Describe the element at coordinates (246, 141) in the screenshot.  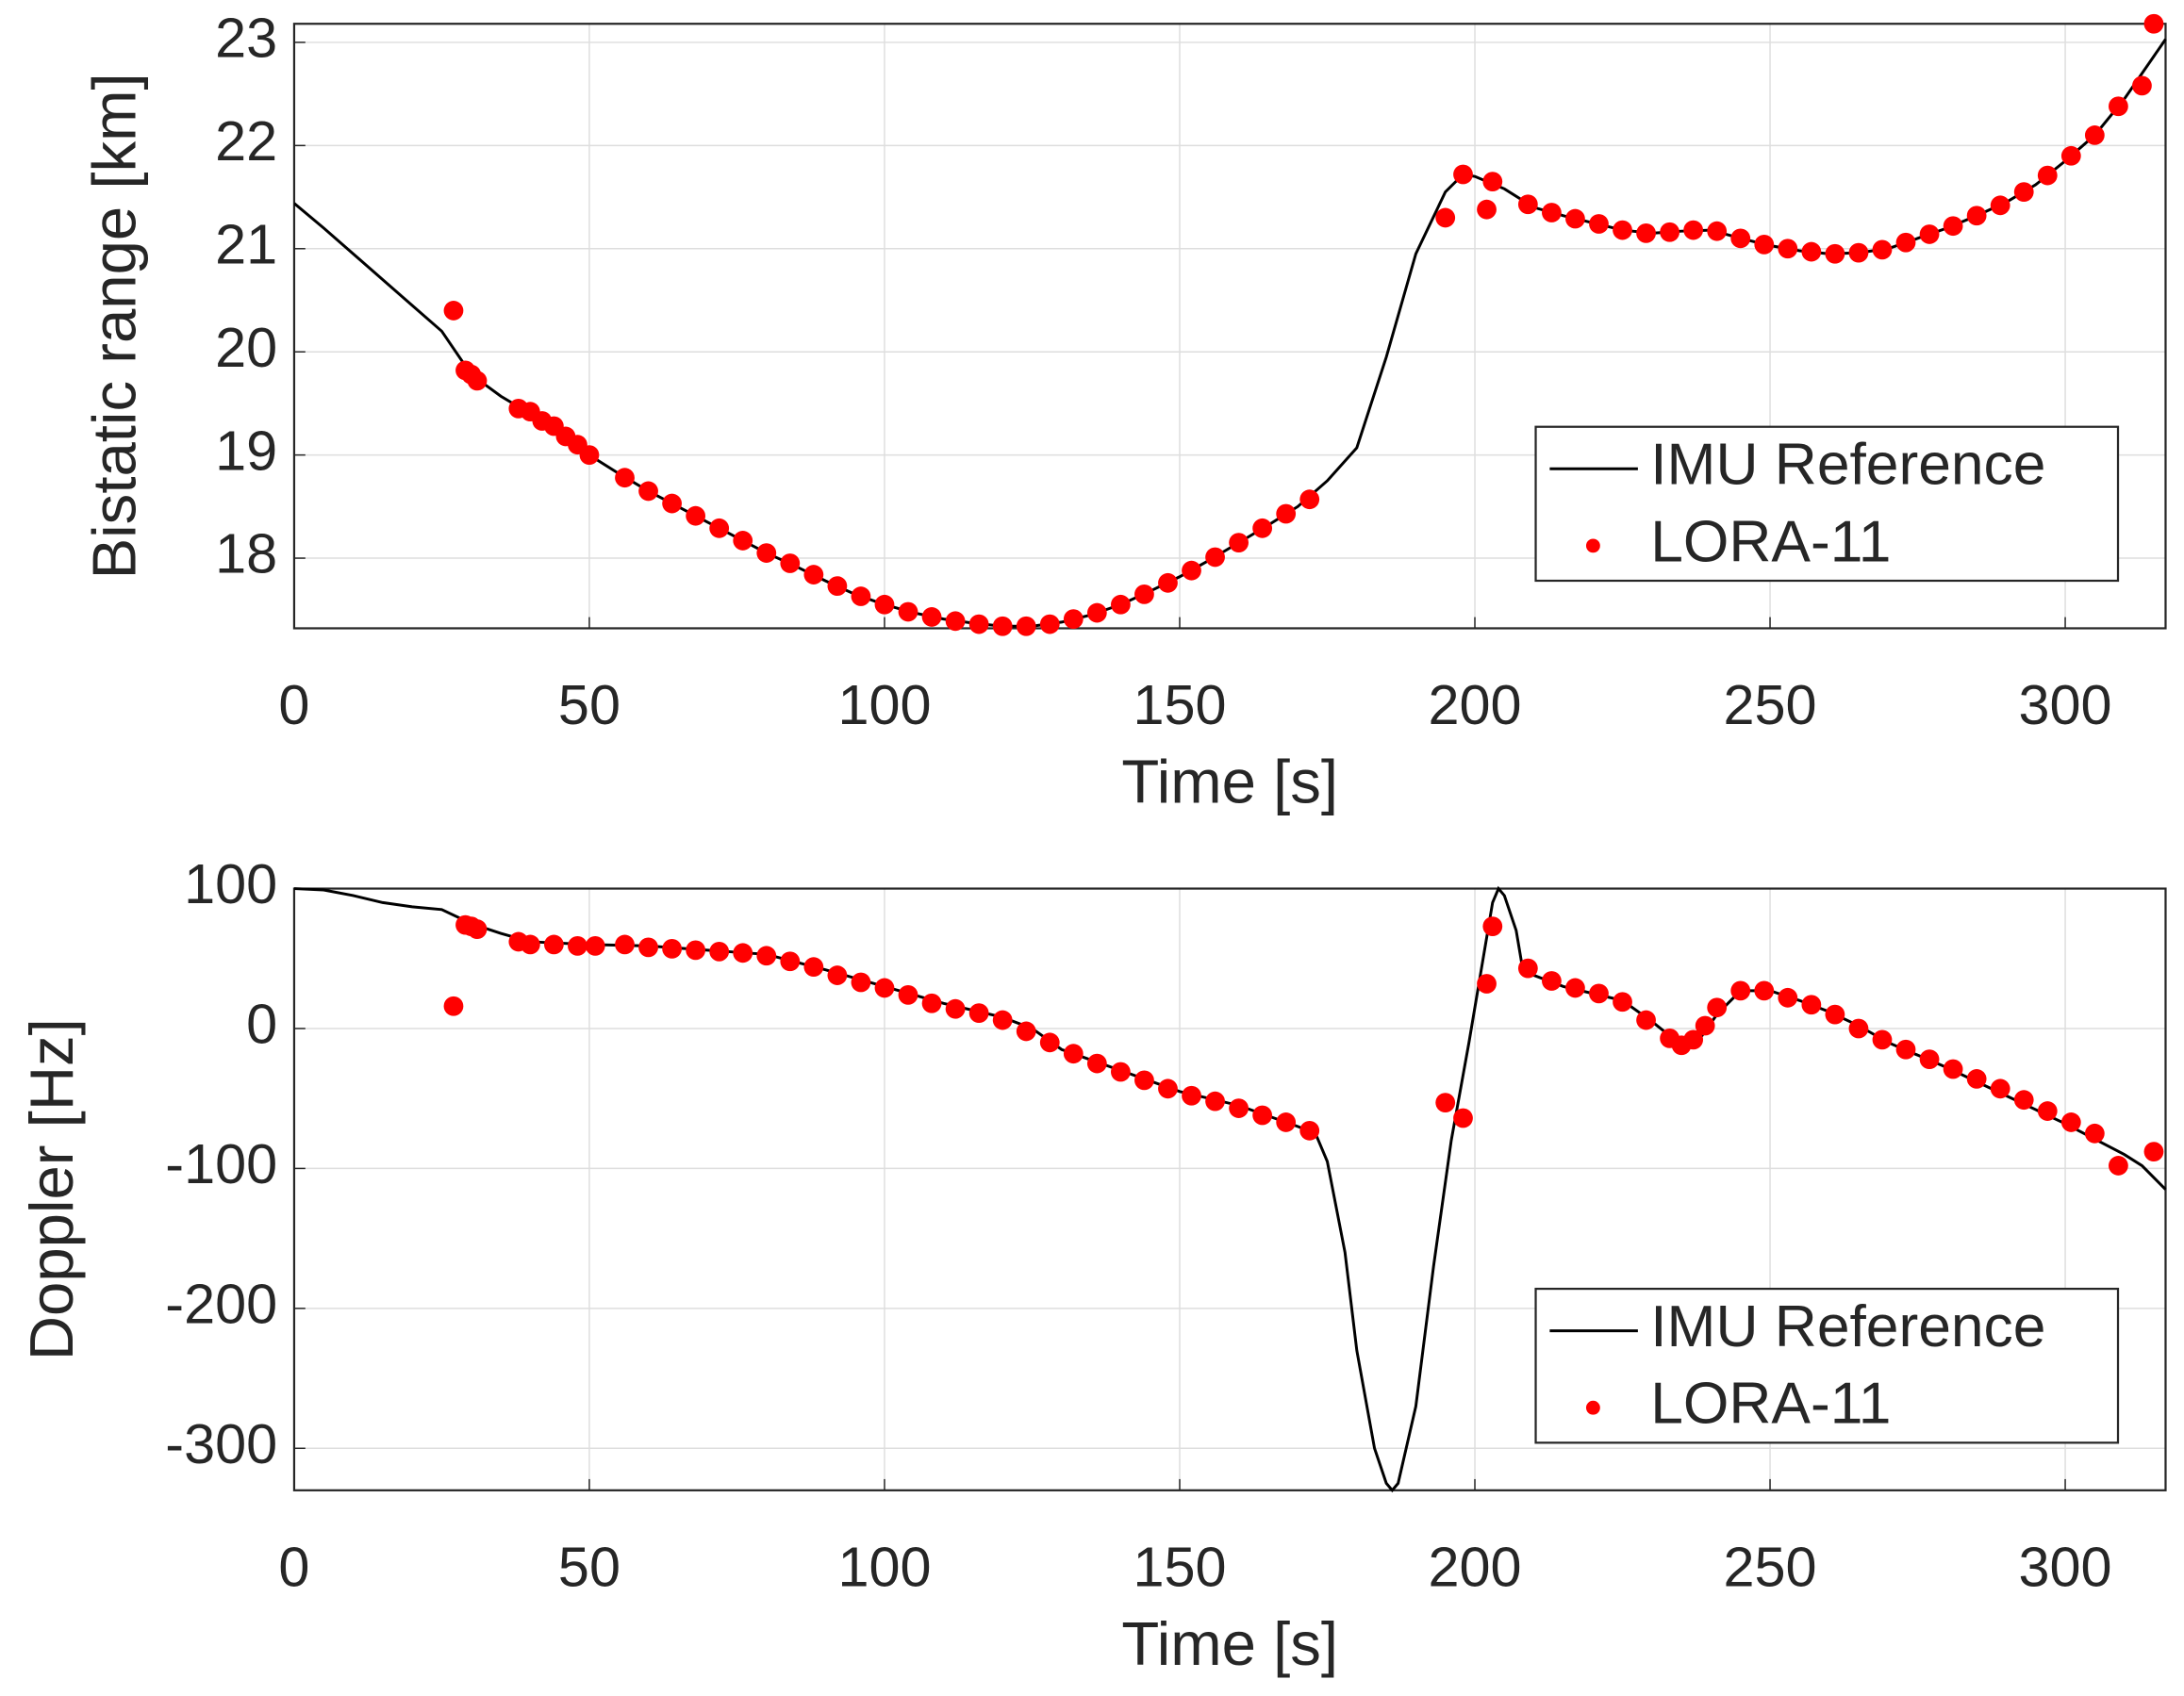
I see `y-tick-label: 22` at that location.